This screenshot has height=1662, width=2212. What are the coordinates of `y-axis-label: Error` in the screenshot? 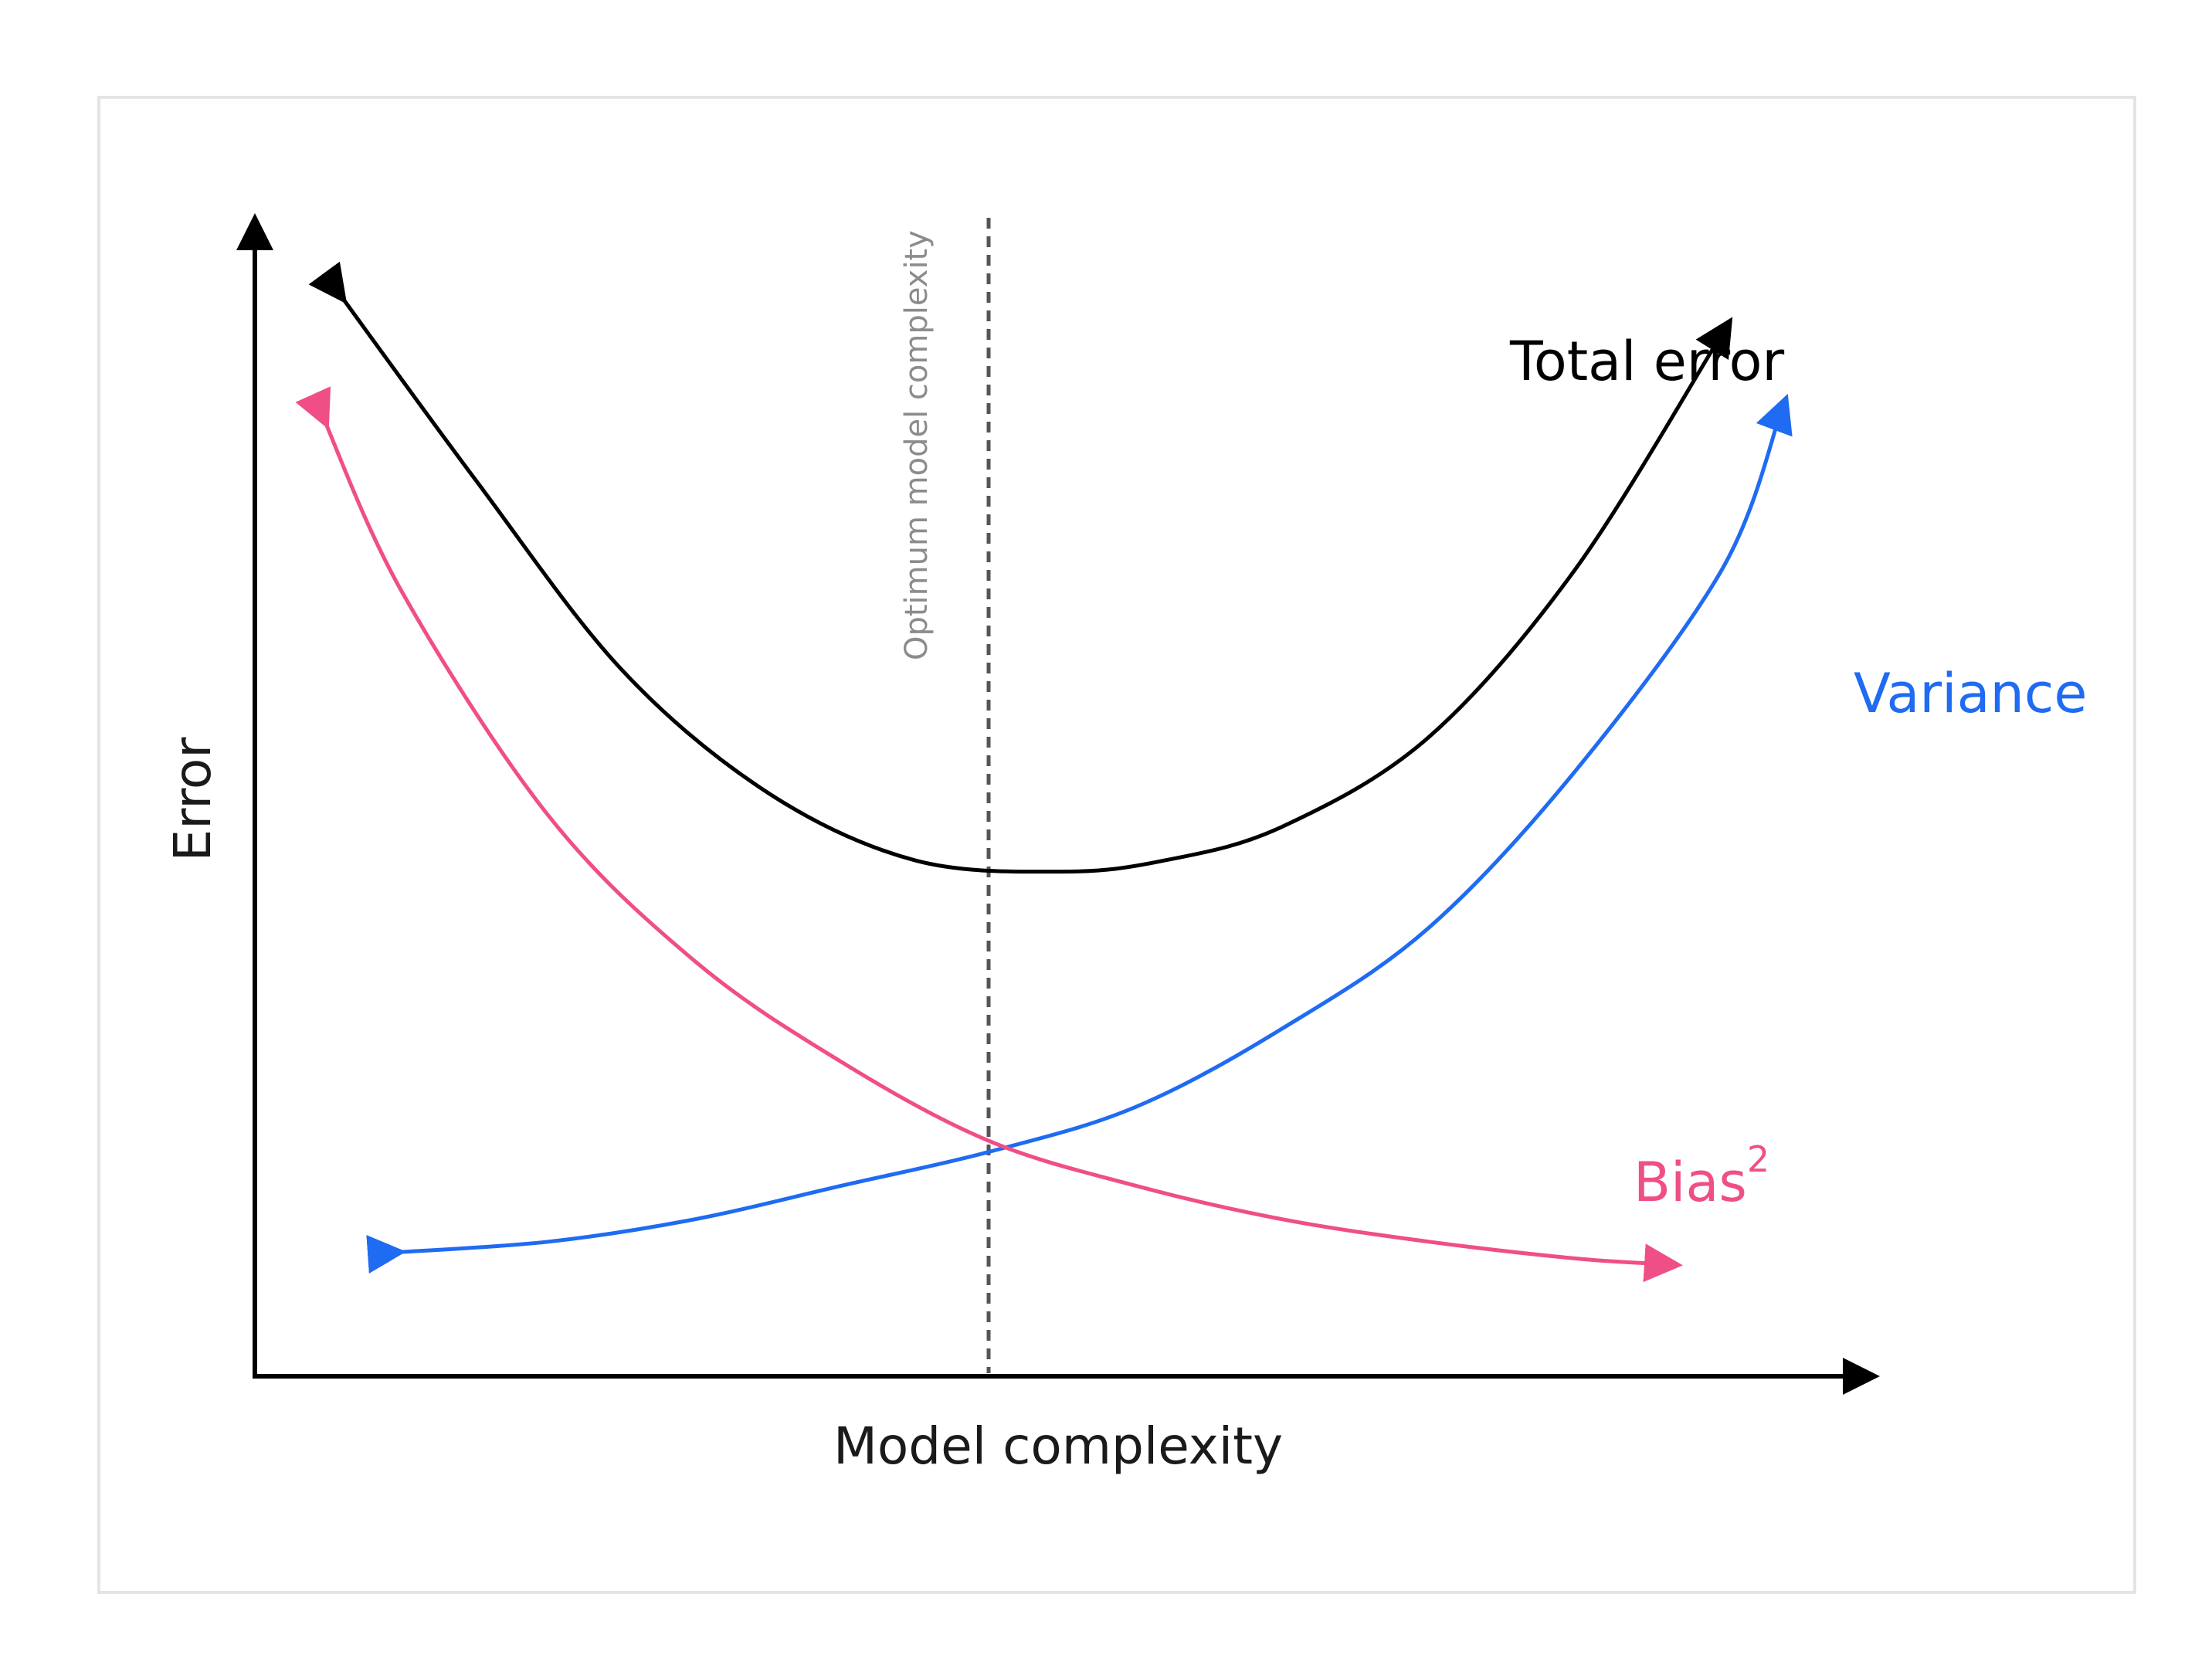 It's located at (192, 799).